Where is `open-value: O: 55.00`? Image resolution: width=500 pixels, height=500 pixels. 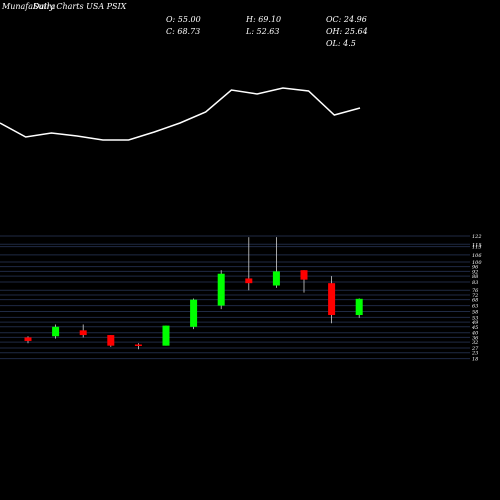
open-value: O: 55.00 is located at coordinates (183, 19).